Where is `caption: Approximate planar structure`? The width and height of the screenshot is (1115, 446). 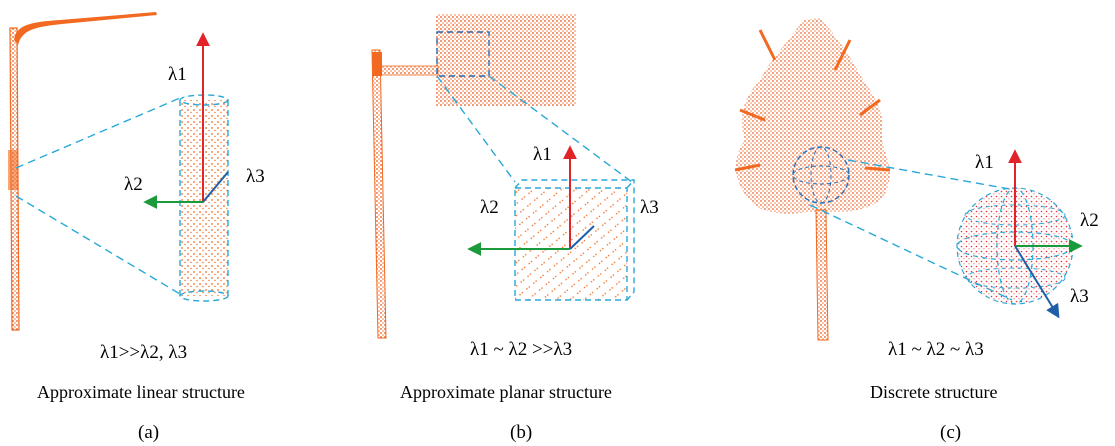 caption: Approximate planar structure is located at coordinates (506, 392).